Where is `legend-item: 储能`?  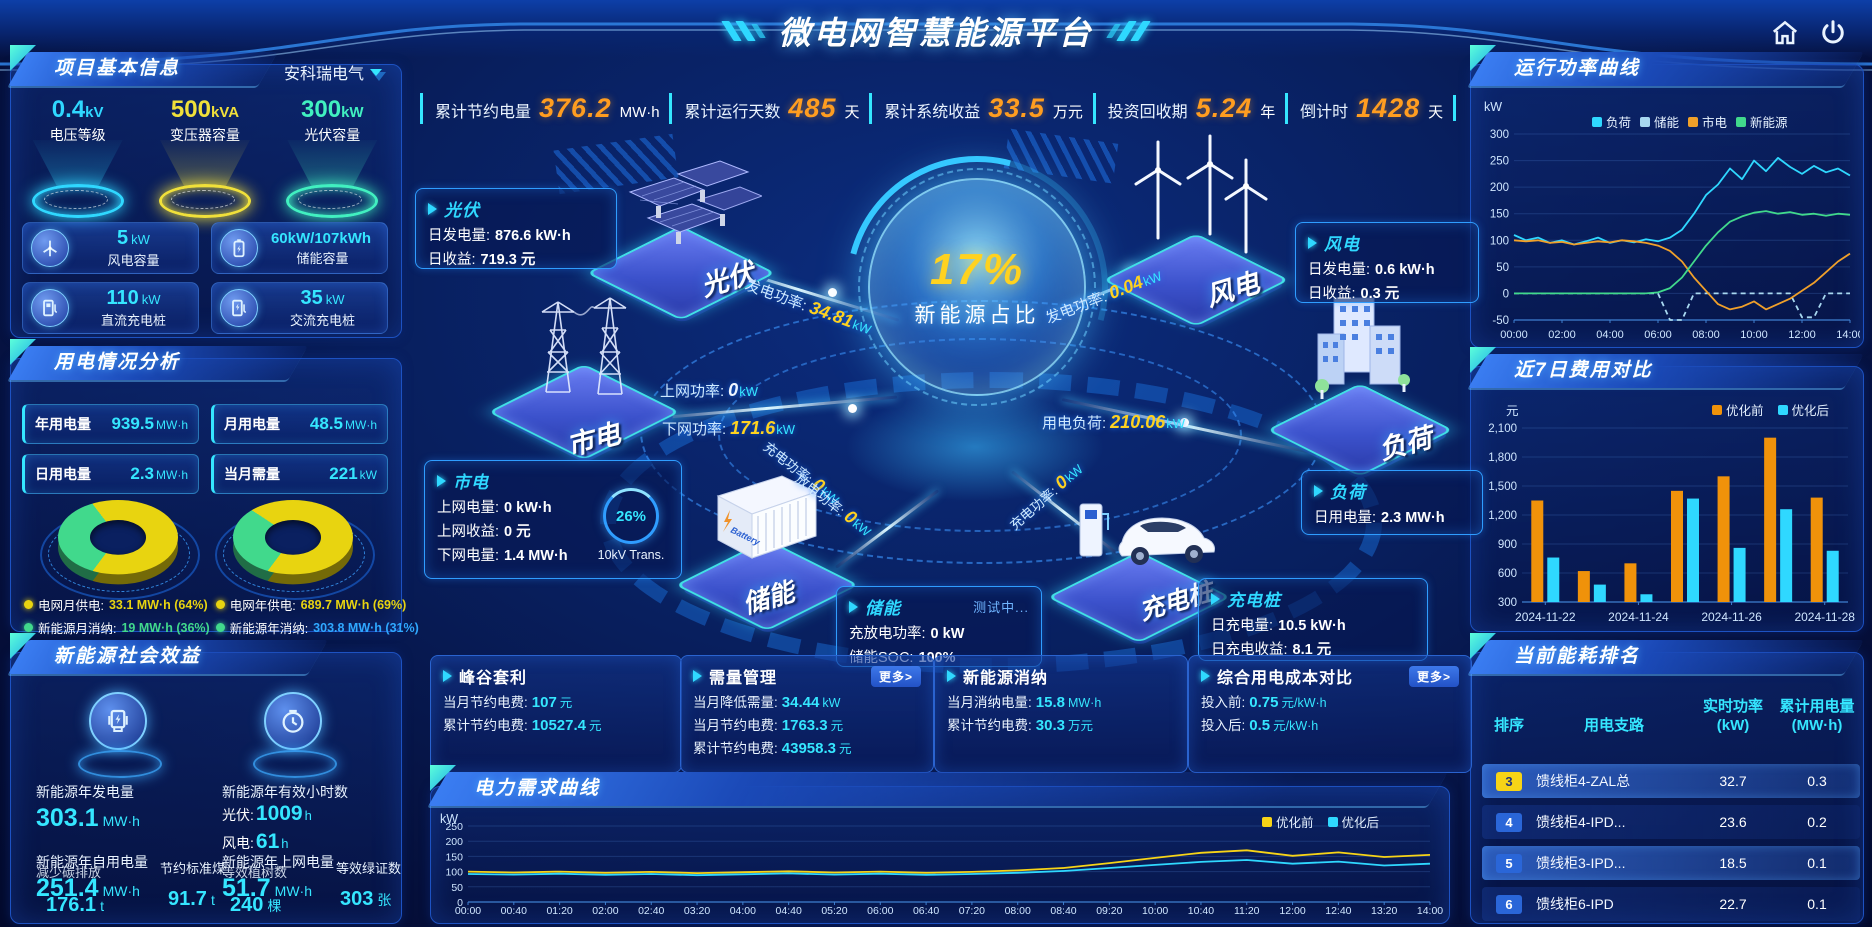
legend-item: 储能 is located at coordinates (1659, 121).